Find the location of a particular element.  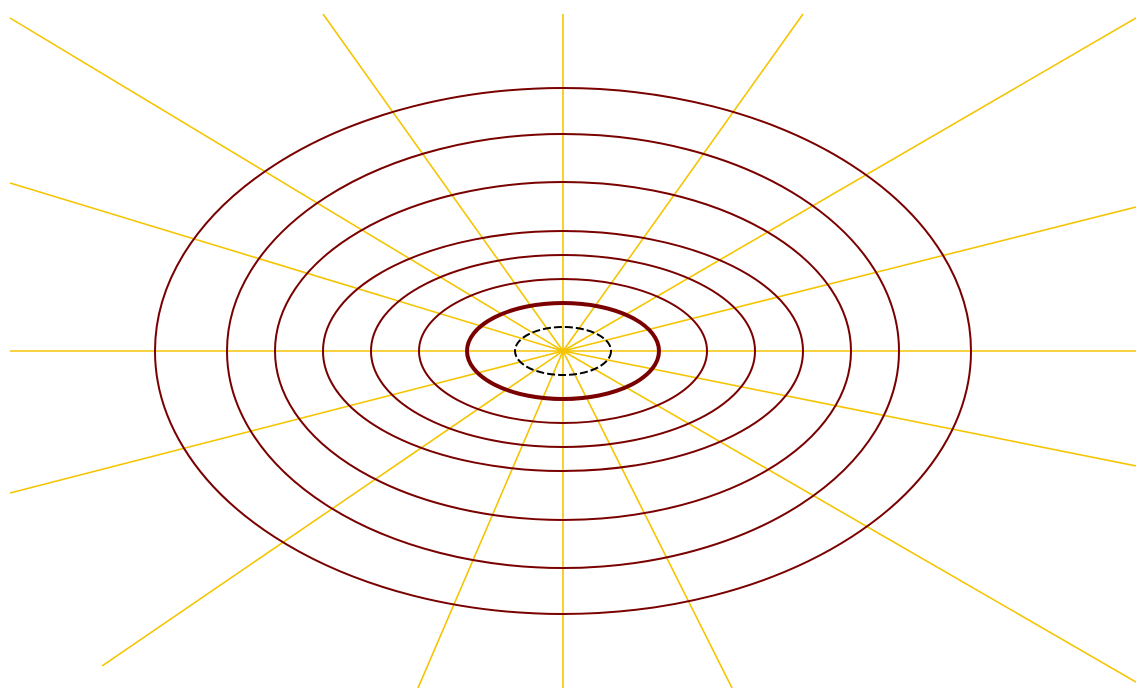

highlighted-ellipse is located at coordinates (563, 351).